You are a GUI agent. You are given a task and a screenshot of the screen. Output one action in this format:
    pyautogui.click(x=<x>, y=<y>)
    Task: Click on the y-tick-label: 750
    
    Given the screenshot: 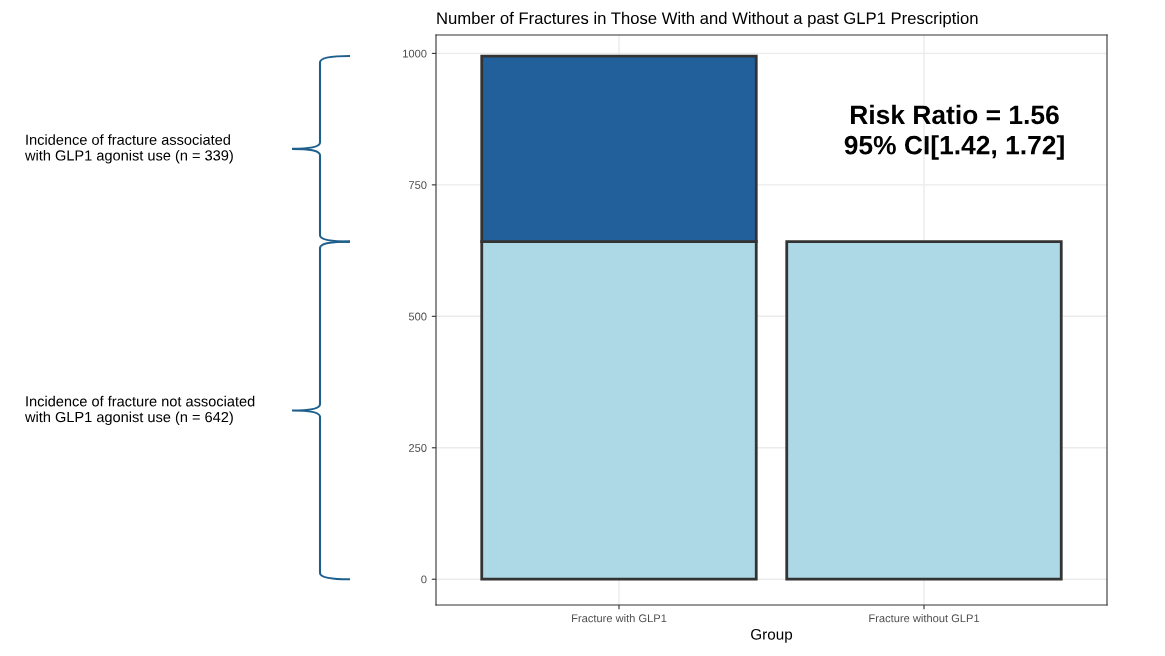 What is the action you would take?
    pyautogui.click(x=418, y=185)
    